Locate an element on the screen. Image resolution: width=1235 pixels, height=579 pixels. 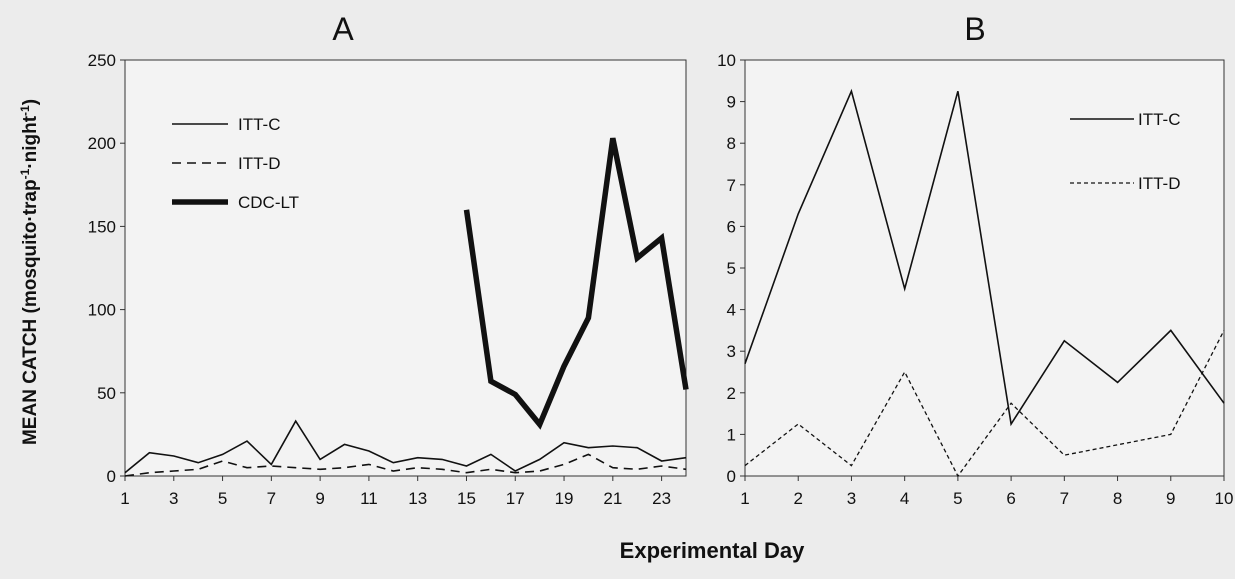
panel-title-a: A is located at coordinates (343, 29).